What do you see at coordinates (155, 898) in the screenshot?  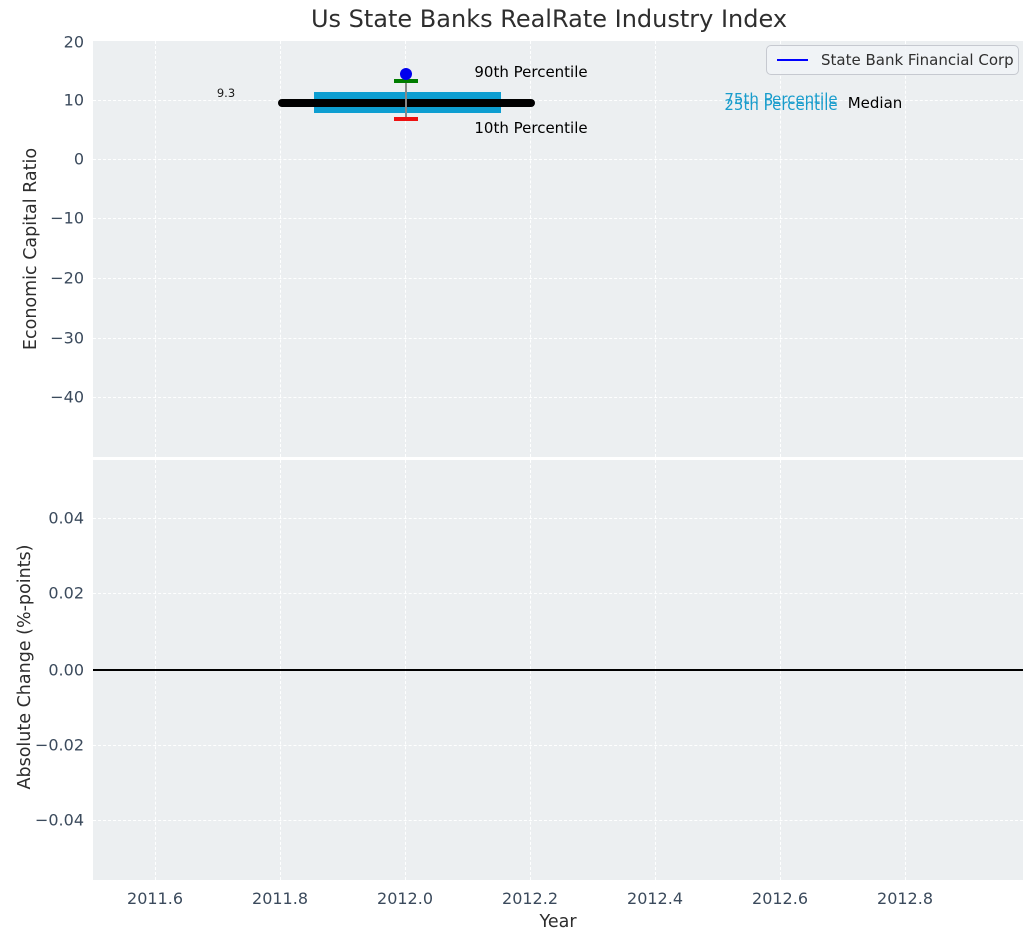 I see `xtick-label: 2011.6` at bounding box center [155, 898].